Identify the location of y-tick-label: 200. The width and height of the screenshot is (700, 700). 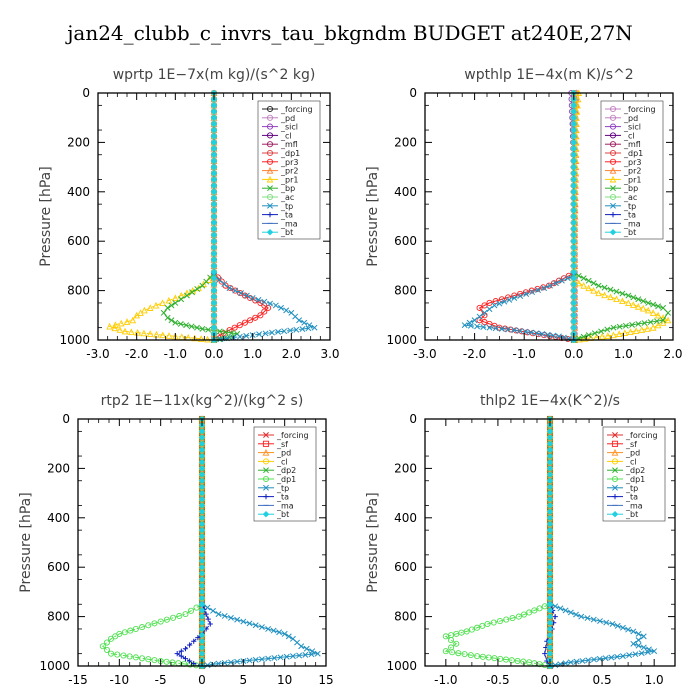
(405, 468).